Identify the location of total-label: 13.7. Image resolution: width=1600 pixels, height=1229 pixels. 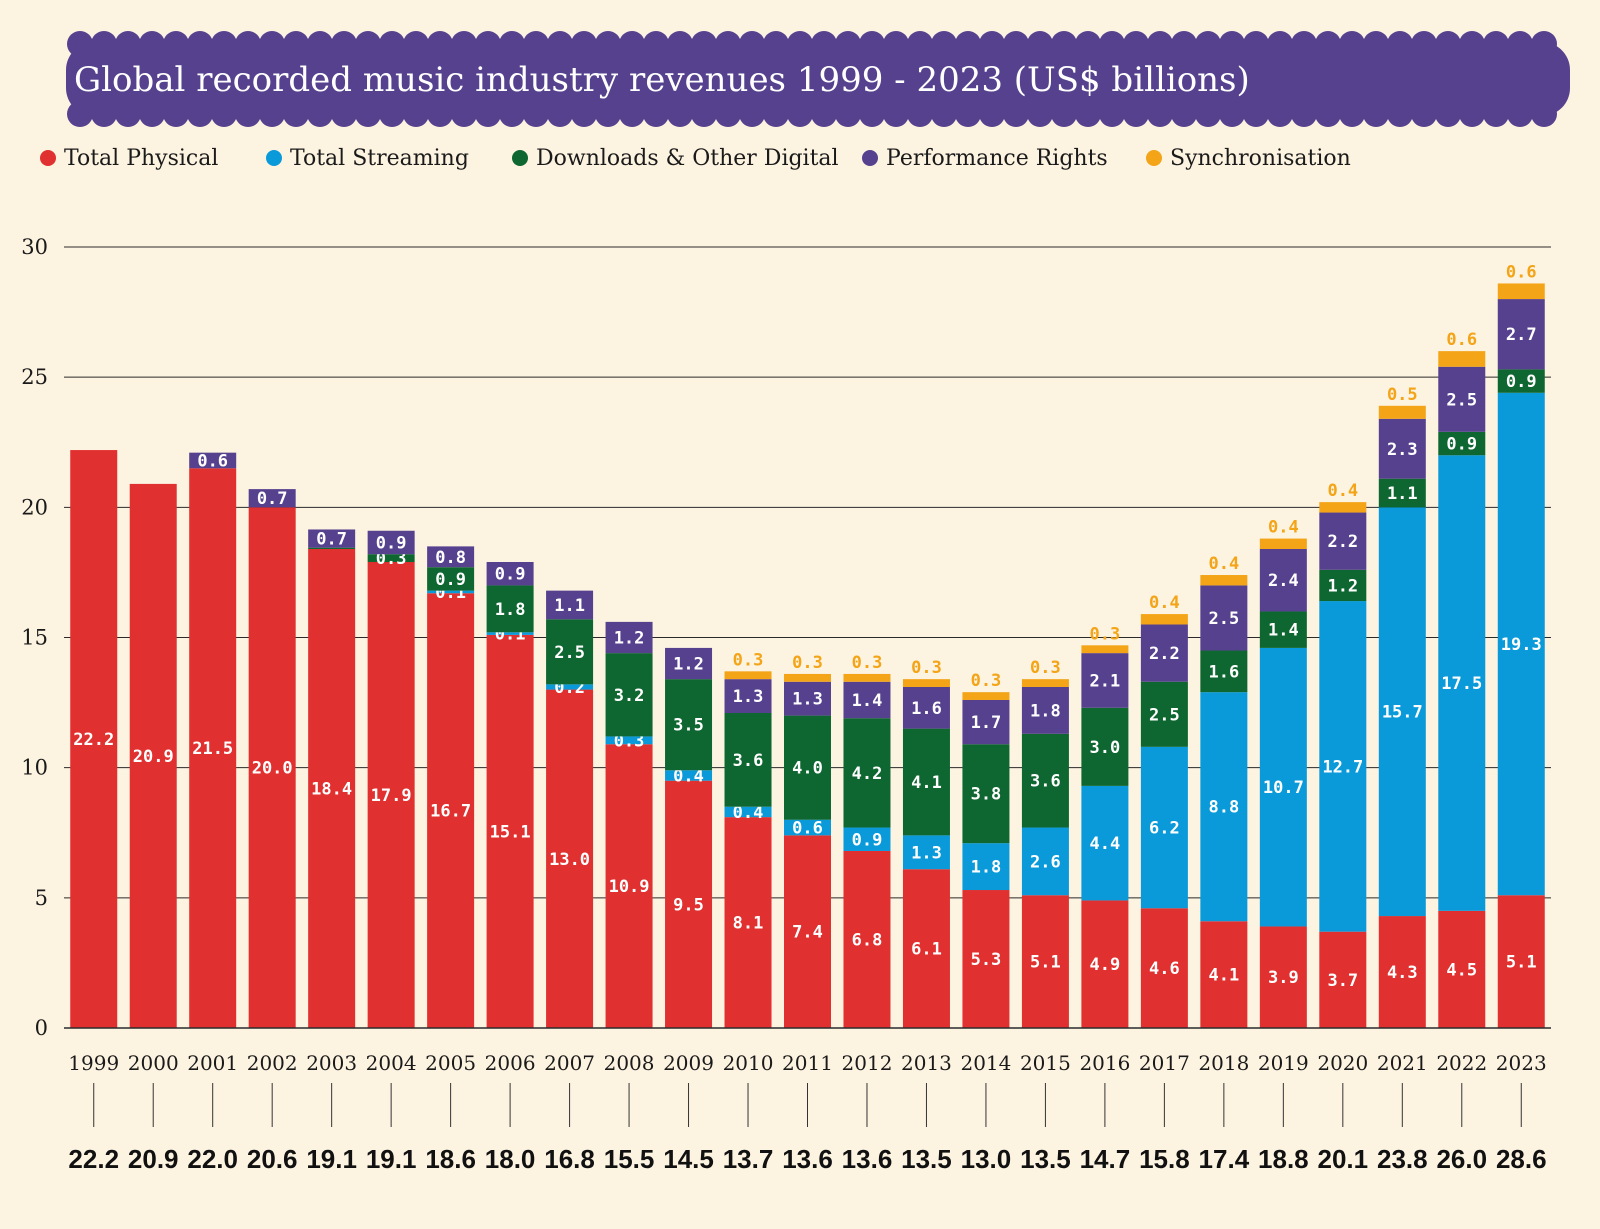
(748, 1159).